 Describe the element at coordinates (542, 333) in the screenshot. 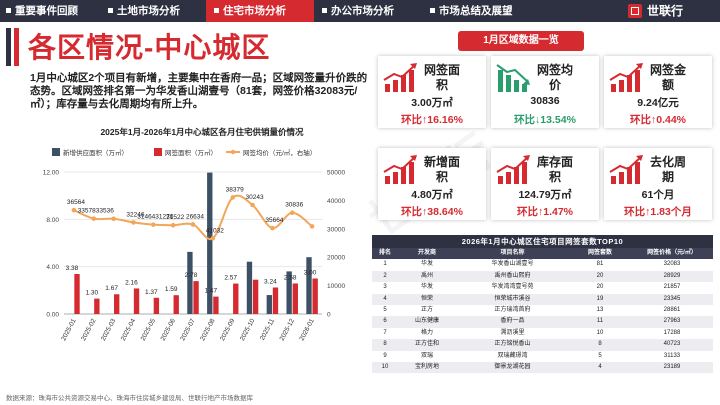

I see `table-row: 7 格力 溯沥溪里 10 17288` at that location.